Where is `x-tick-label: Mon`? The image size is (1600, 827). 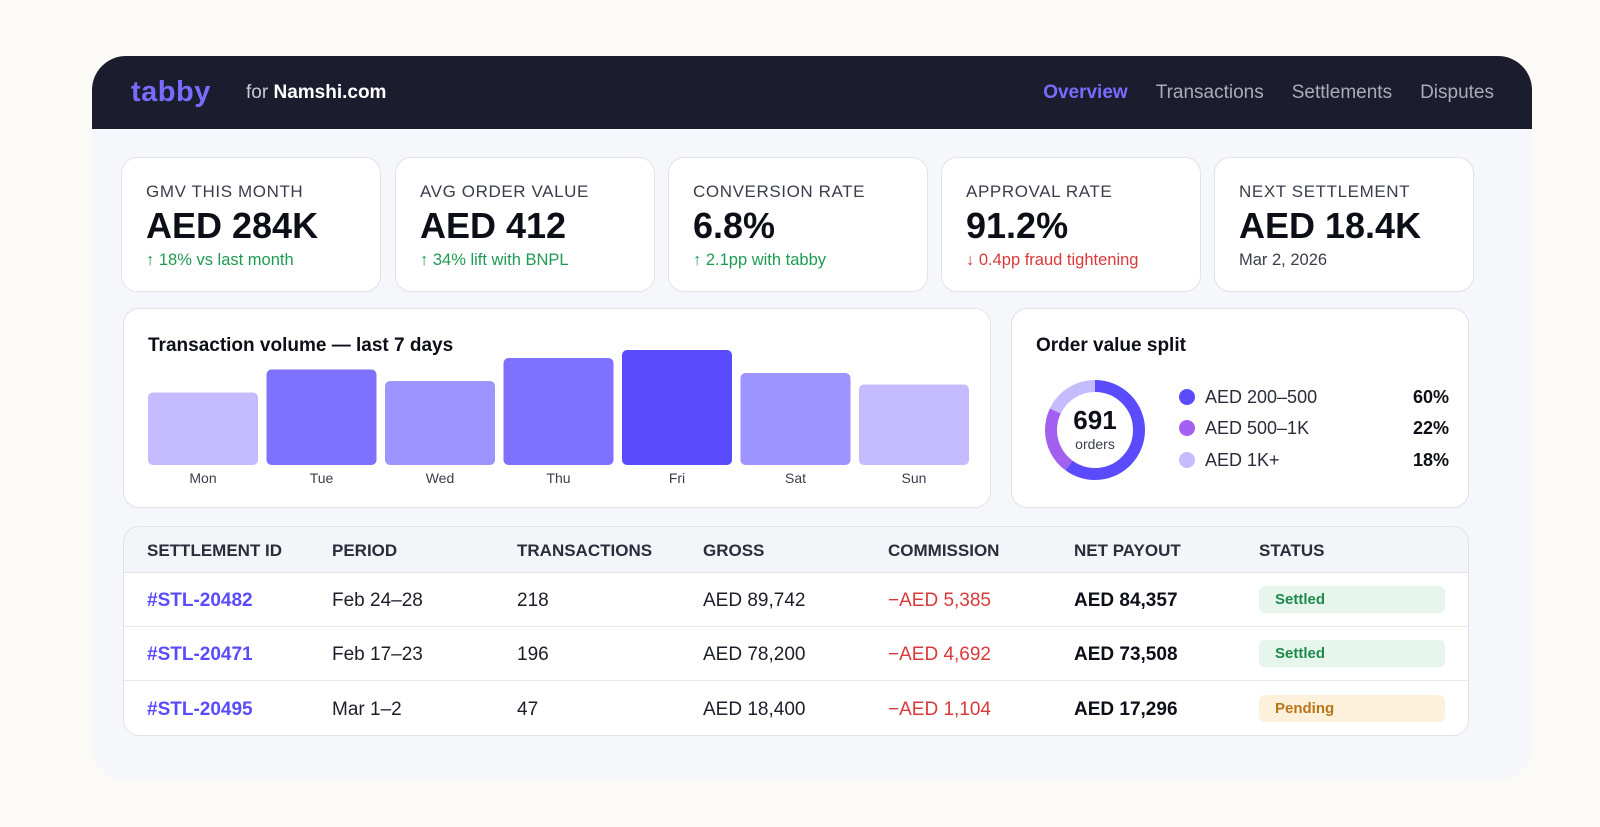
x-tick-label: Mon is located at coordinates (202, 478).